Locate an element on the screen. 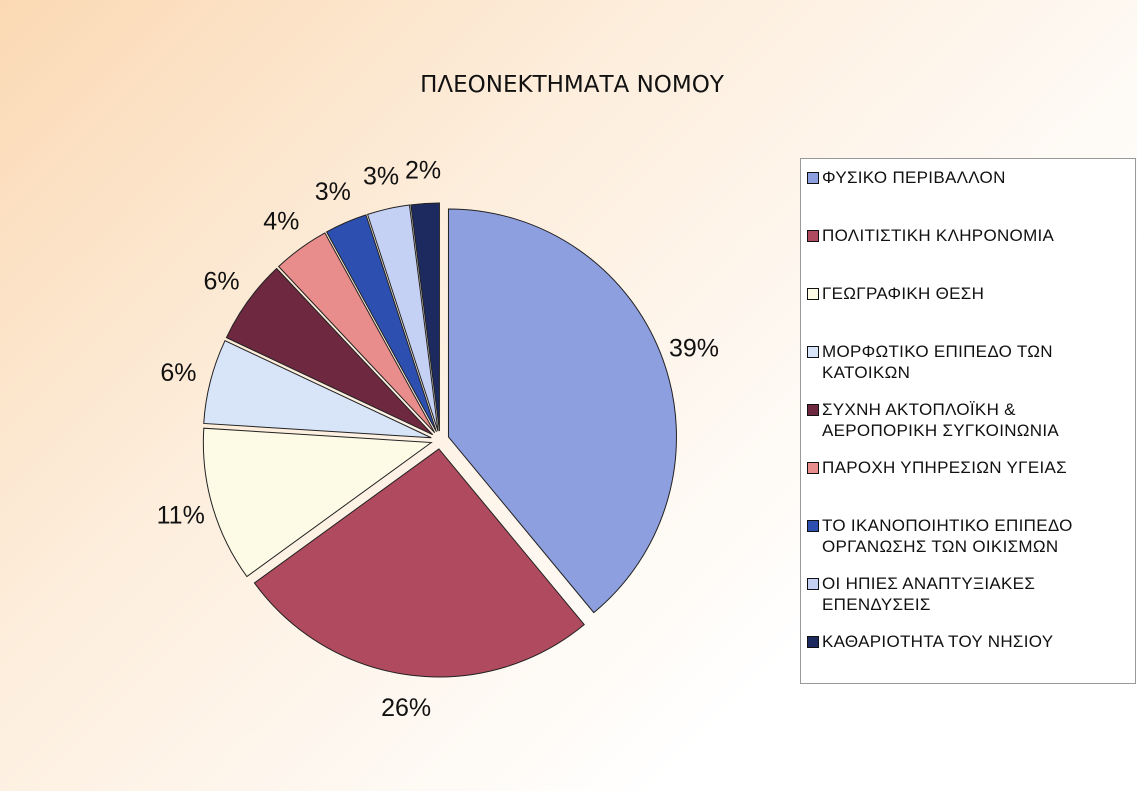  legend-label: ΠΟΛΙΤΙΣΤΙΚΗ ΚΛΗΡΟΝΟΜΙΑ is located at coordinates (938, 235).